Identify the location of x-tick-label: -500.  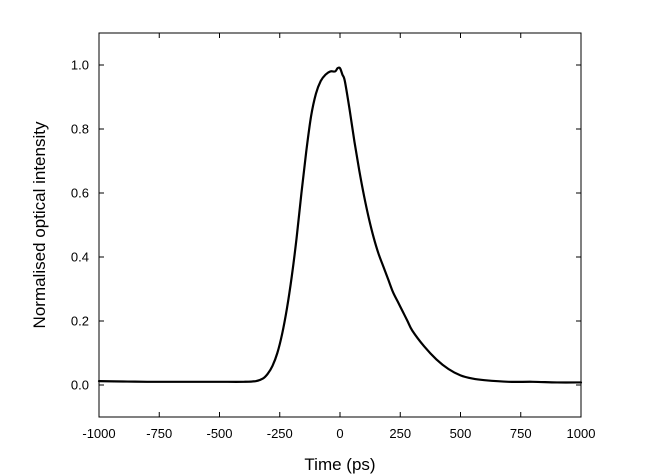
(219, 433).